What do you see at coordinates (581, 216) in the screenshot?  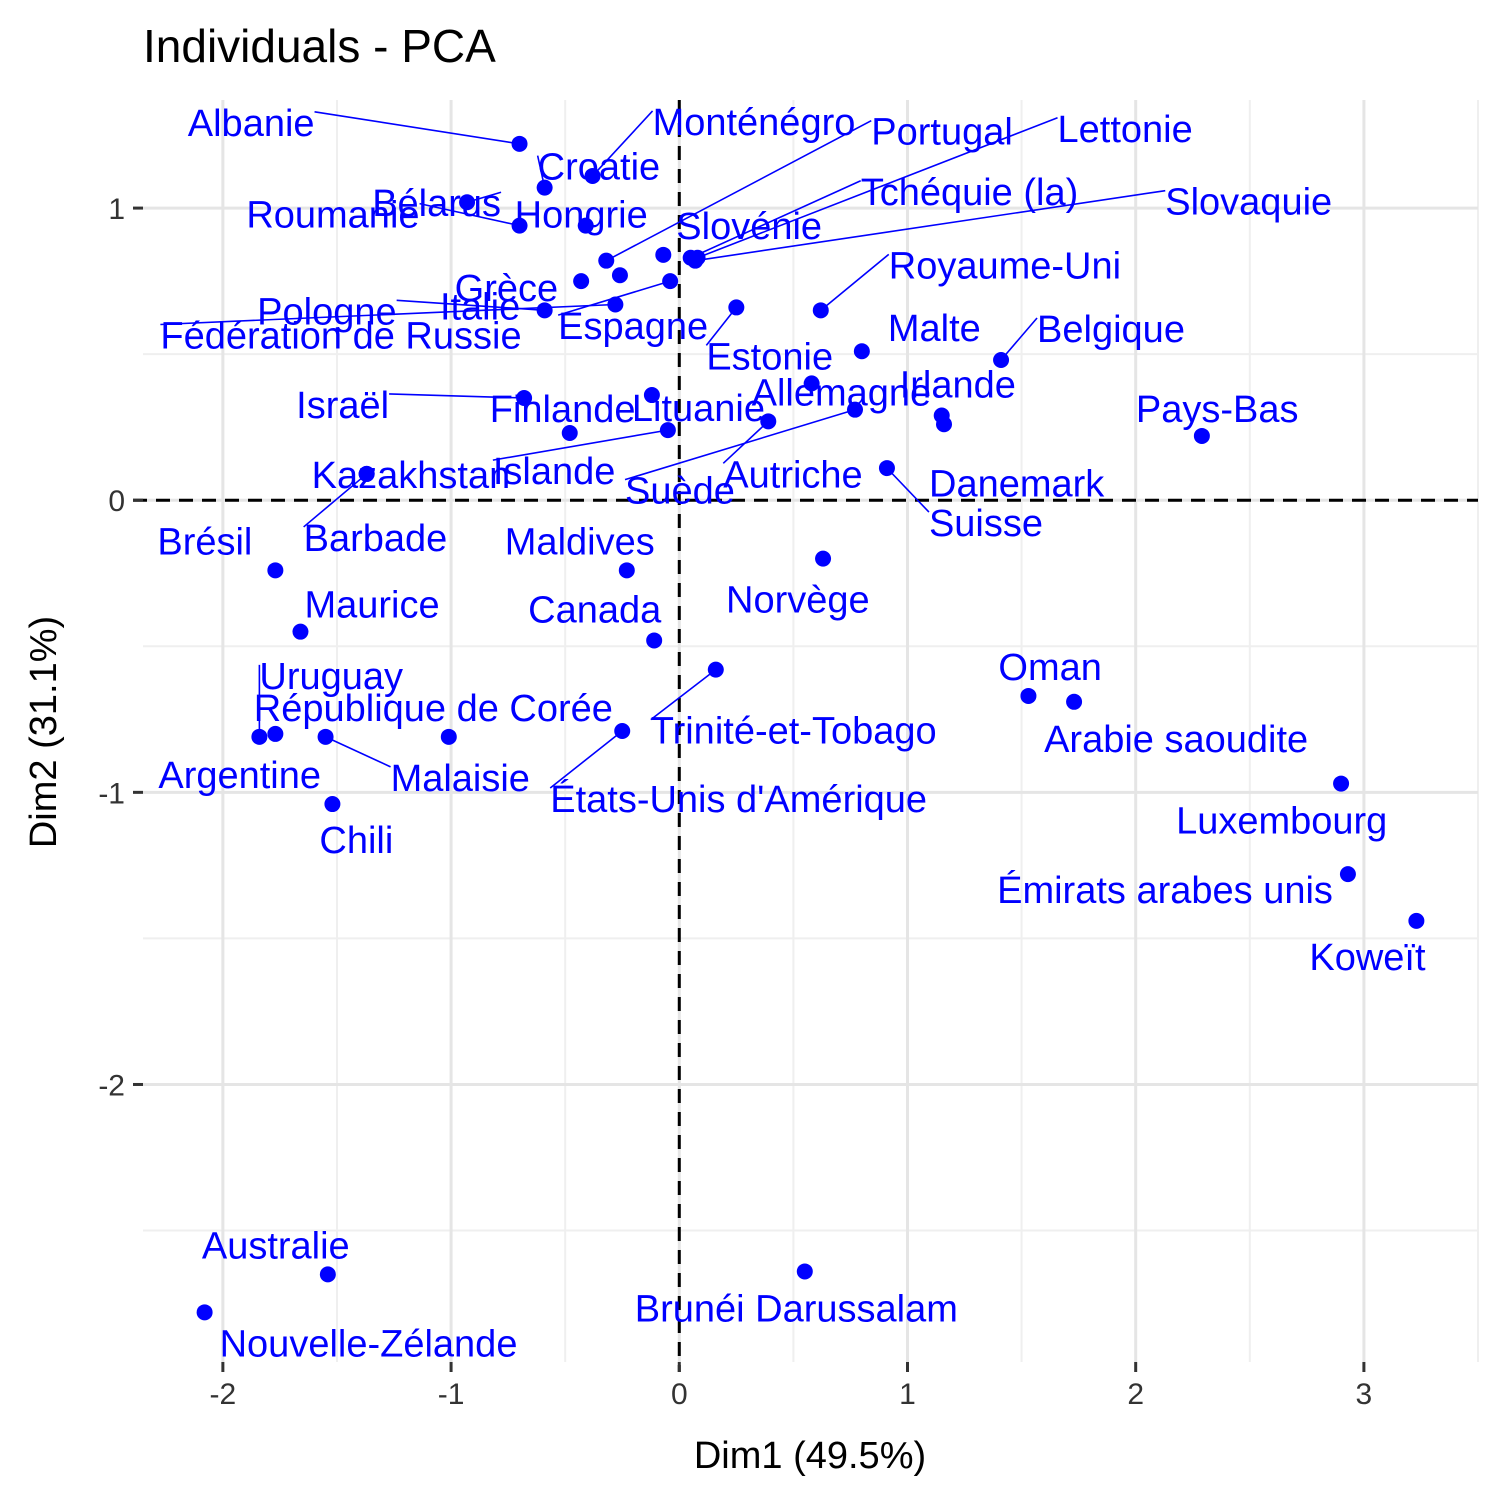 I see `point-label: Hongrie` at bounding box center [581, 216].